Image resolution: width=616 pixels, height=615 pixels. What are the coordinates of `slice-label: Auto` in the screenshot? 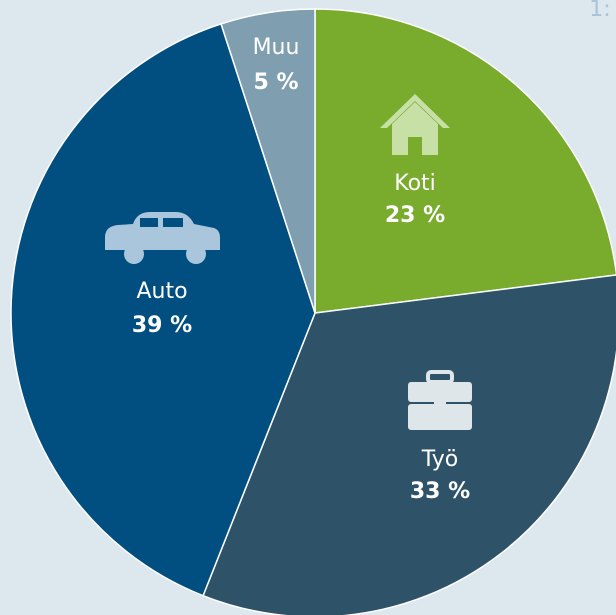 It's located at (161, 291).